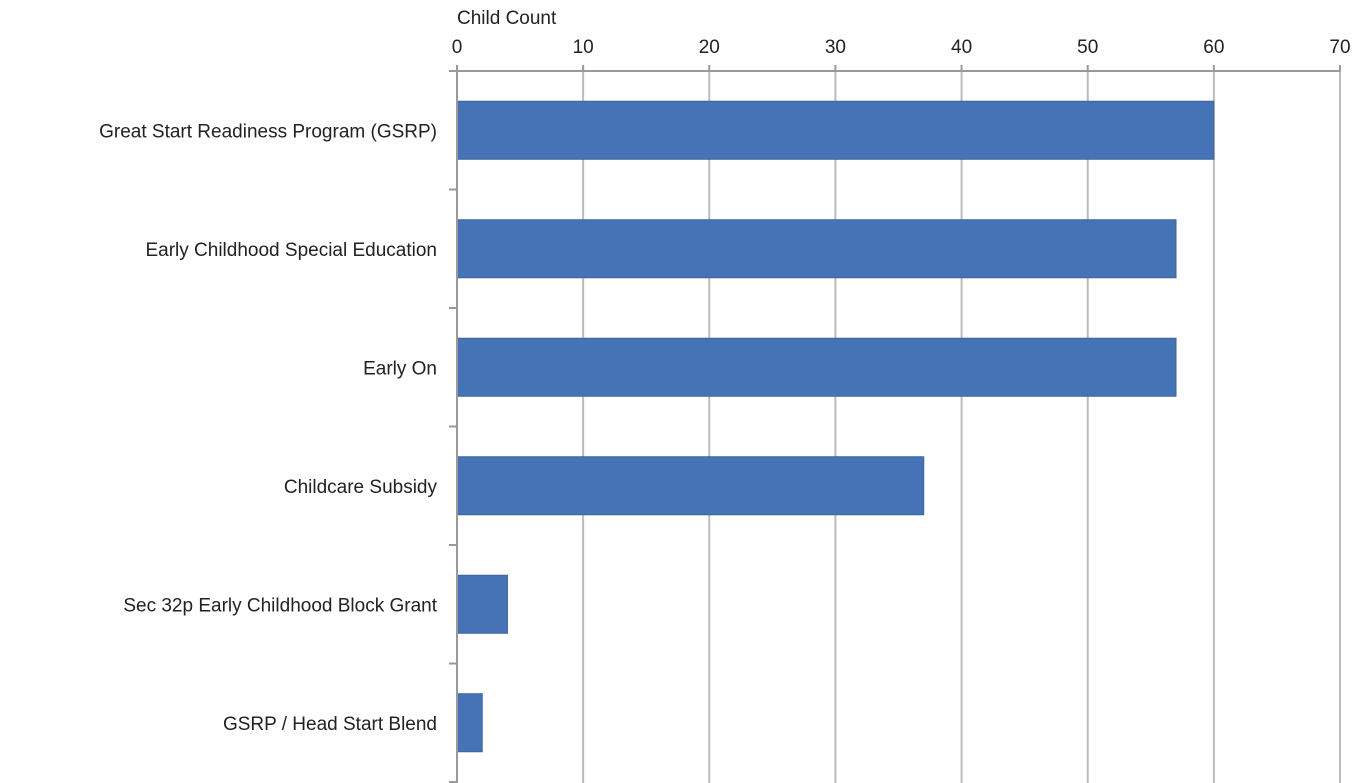 The width and height of the screenshot is (1357, 783). I want to click on x-tick-label: 10, so click(583, 47).